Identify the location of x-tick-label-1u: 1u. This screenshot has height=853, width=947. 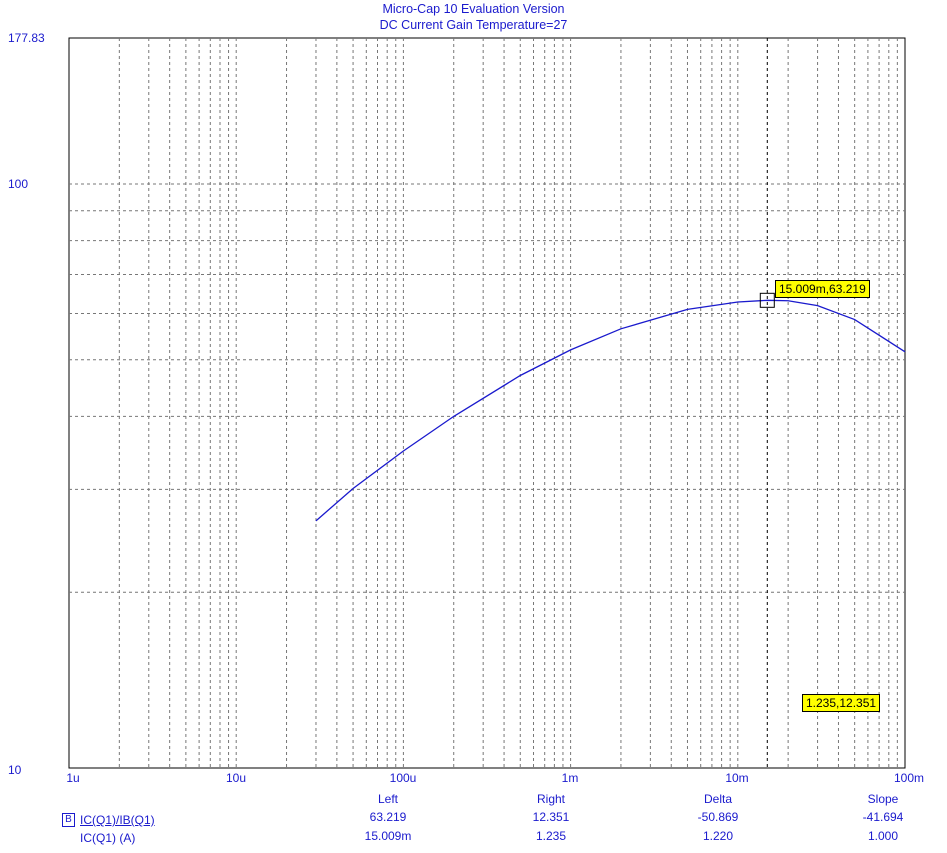
(73, 778).